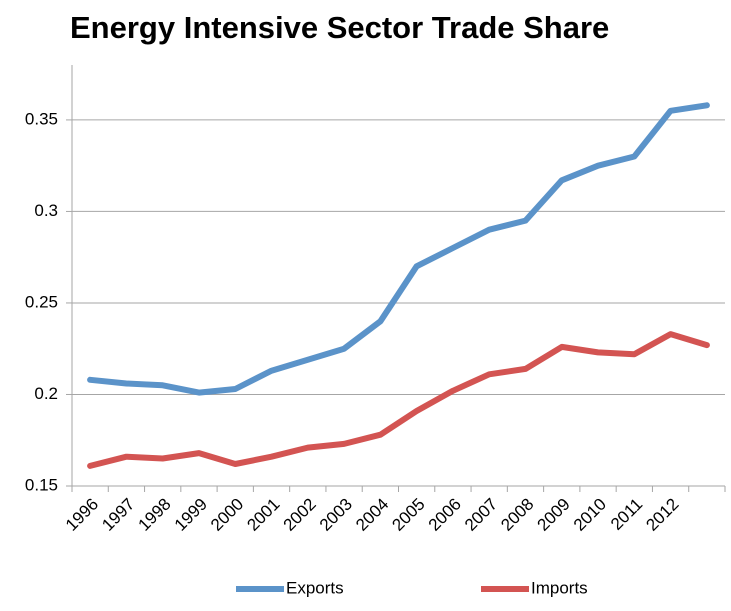 This screenshot has height=611, width=731. What do you see at coordinates (155, 515) in the screenshot?
I see `x-tick-label: 1998` at bounding box center [155, 515].